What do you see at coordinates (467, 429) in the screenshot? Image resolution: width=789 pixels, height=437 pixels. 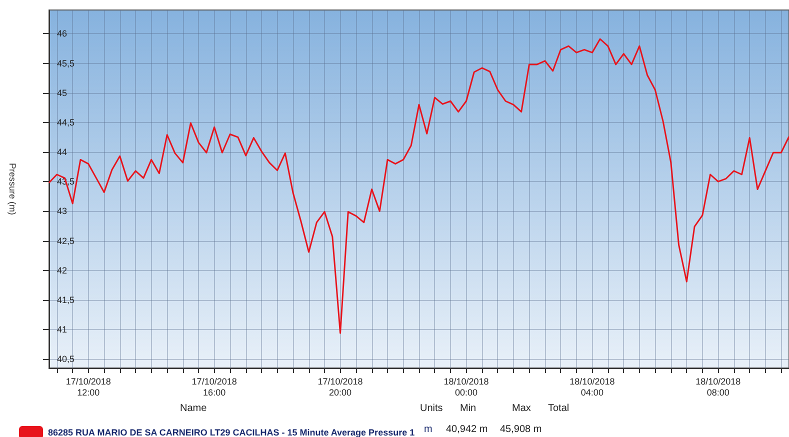 I see `text: 40,942 m` at bounding box center [467, 429].